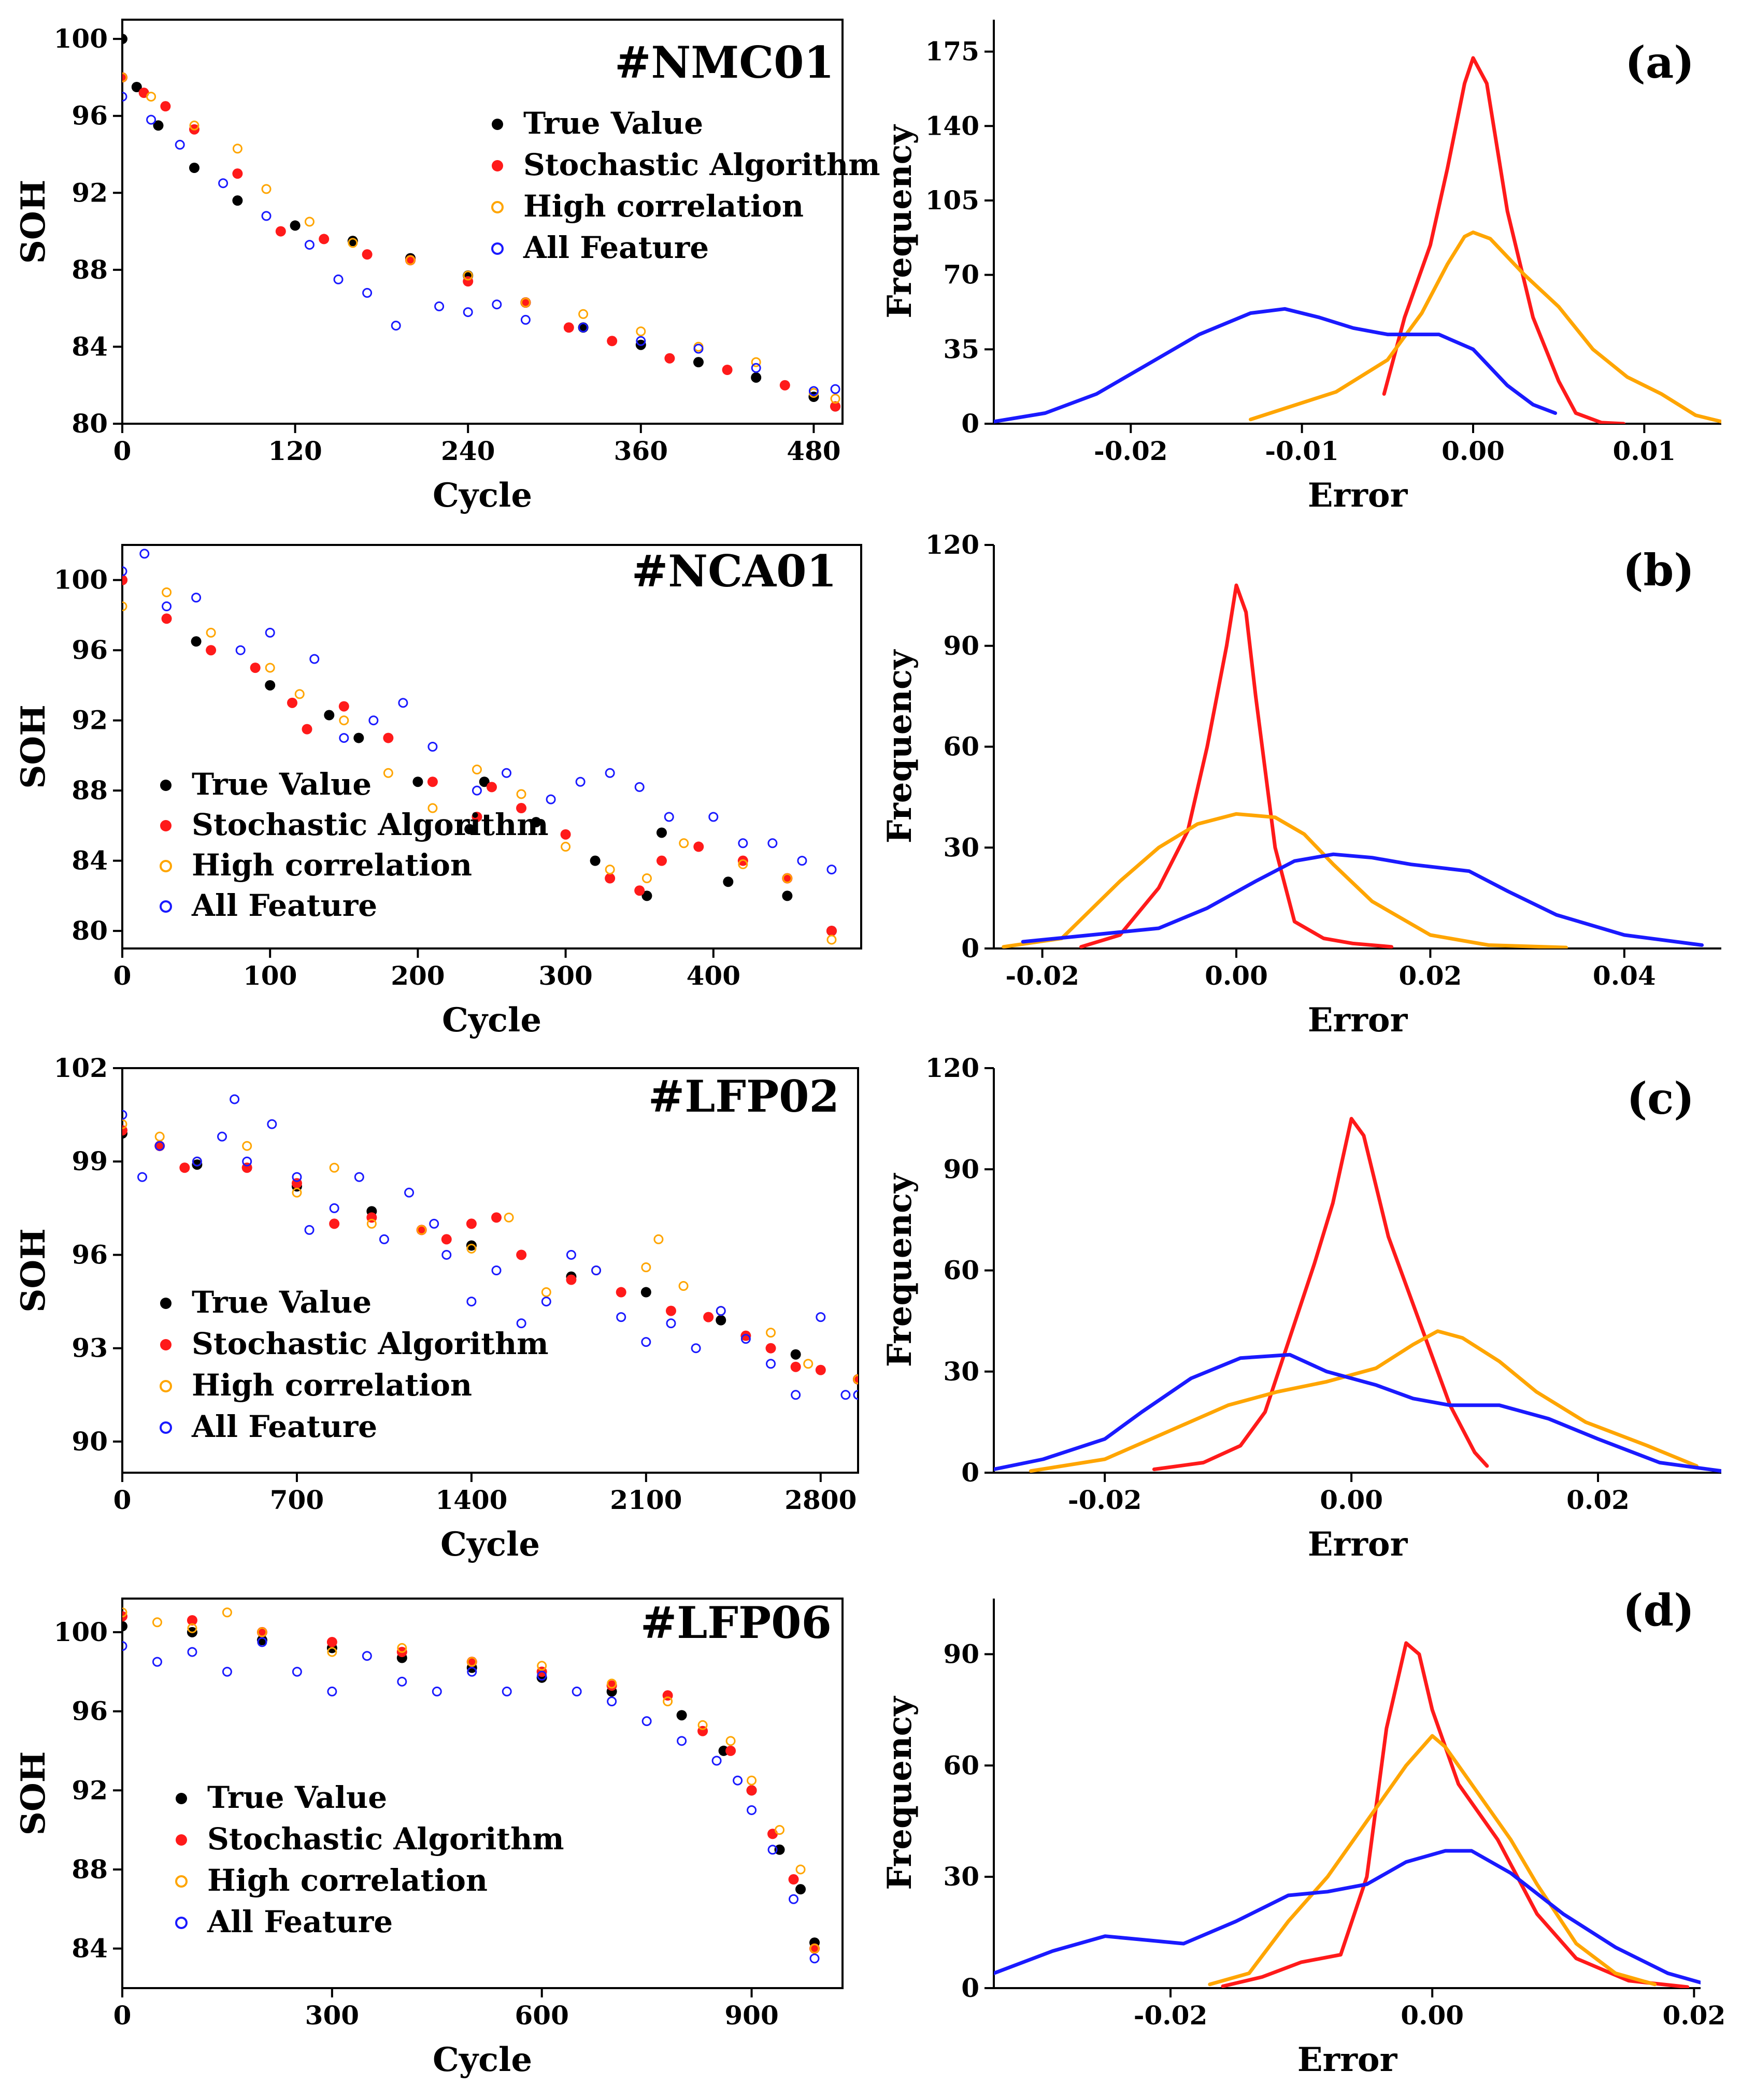  What do you see at coordinates (970, 948) in the screenshot?
I see `y-tick-label: 0` at bounding box center [970, 948].